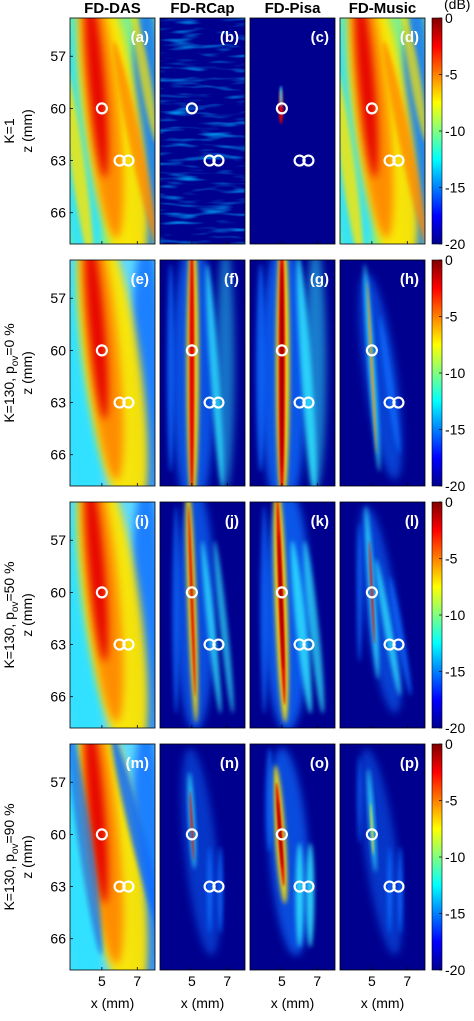 The width and height of the screenshot is (474, 1021). What do you see at coordinates (58, 108) in the screenshot?
I see `y-tick-label: 60` at bounding box center [58, 108].